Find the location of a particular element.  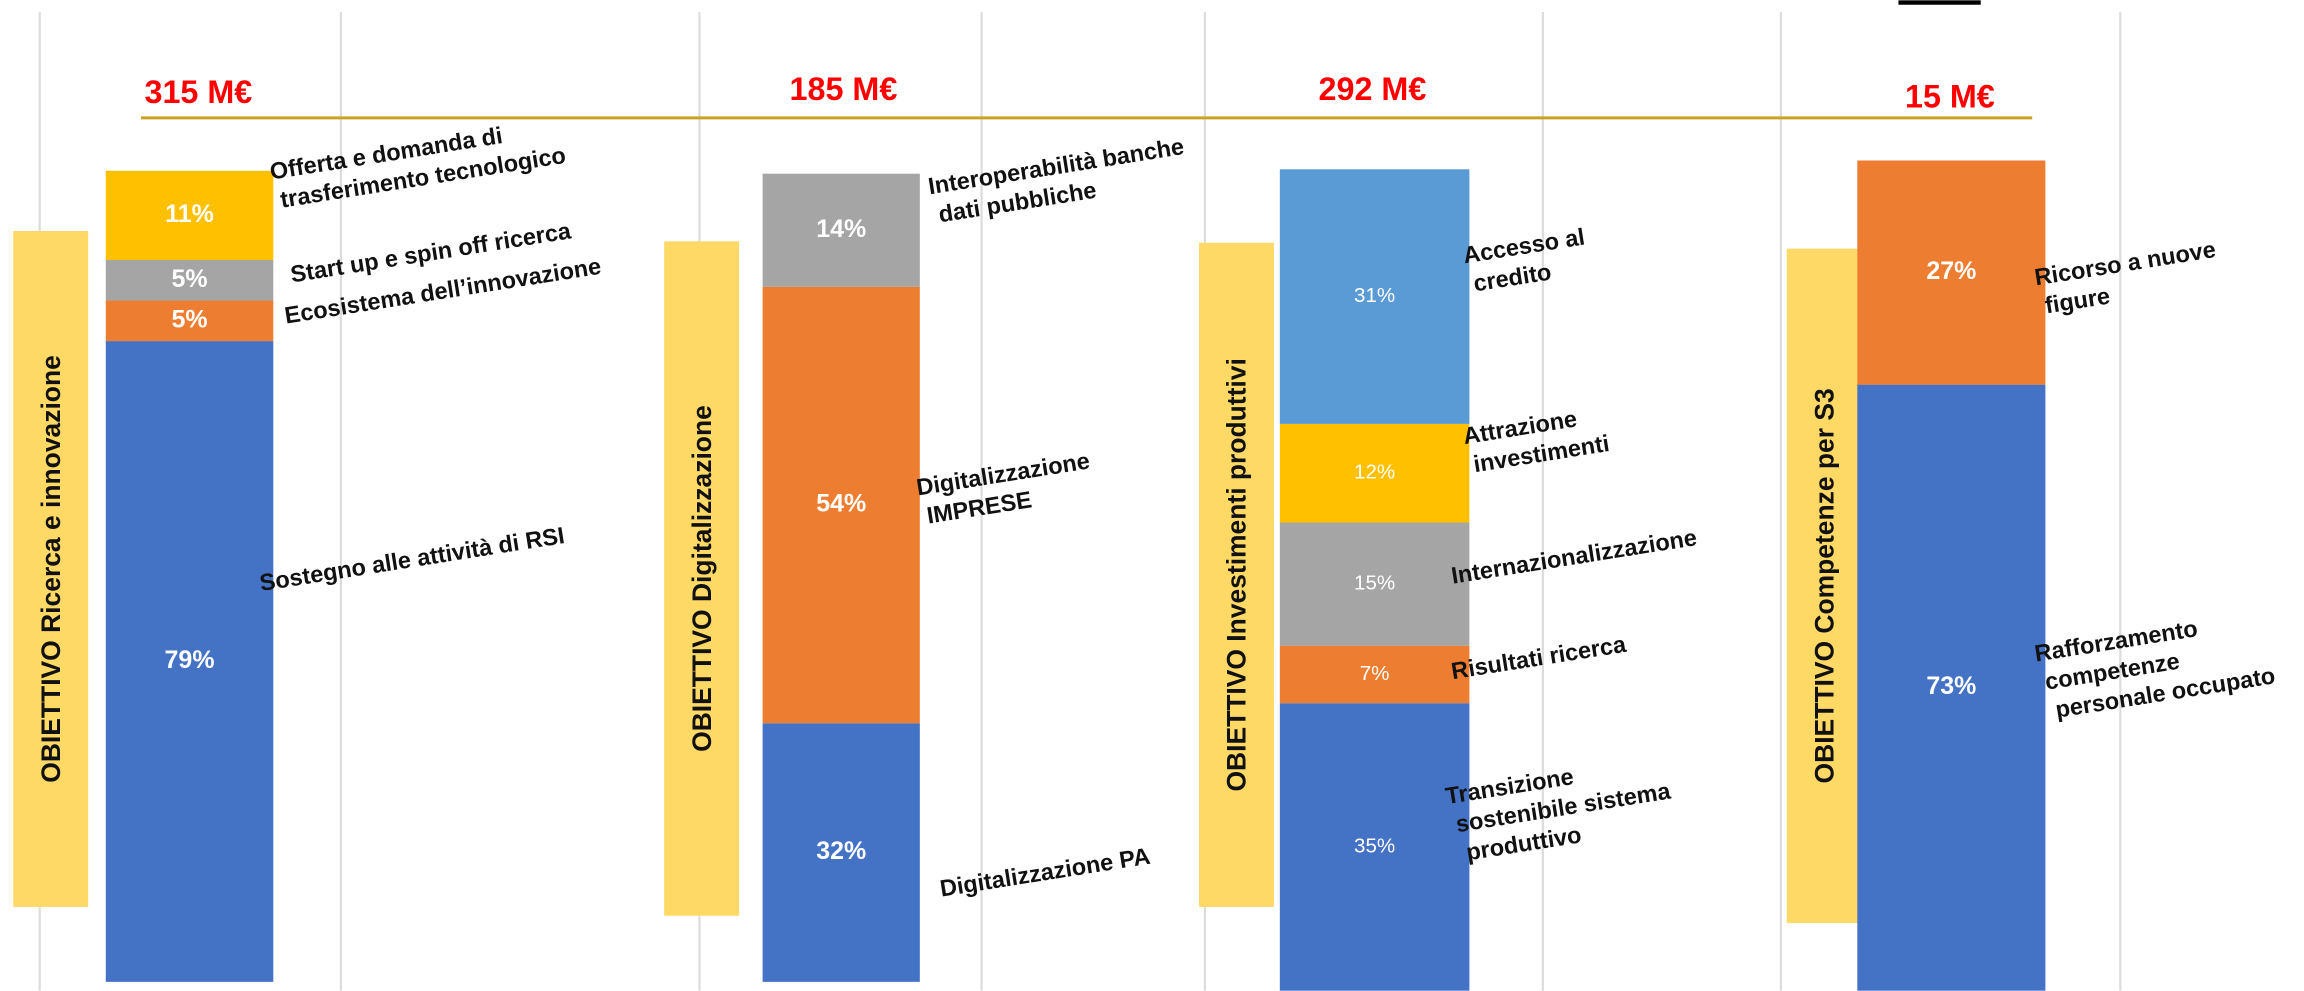

value-label: 14% is located at coordinates (841, 229).